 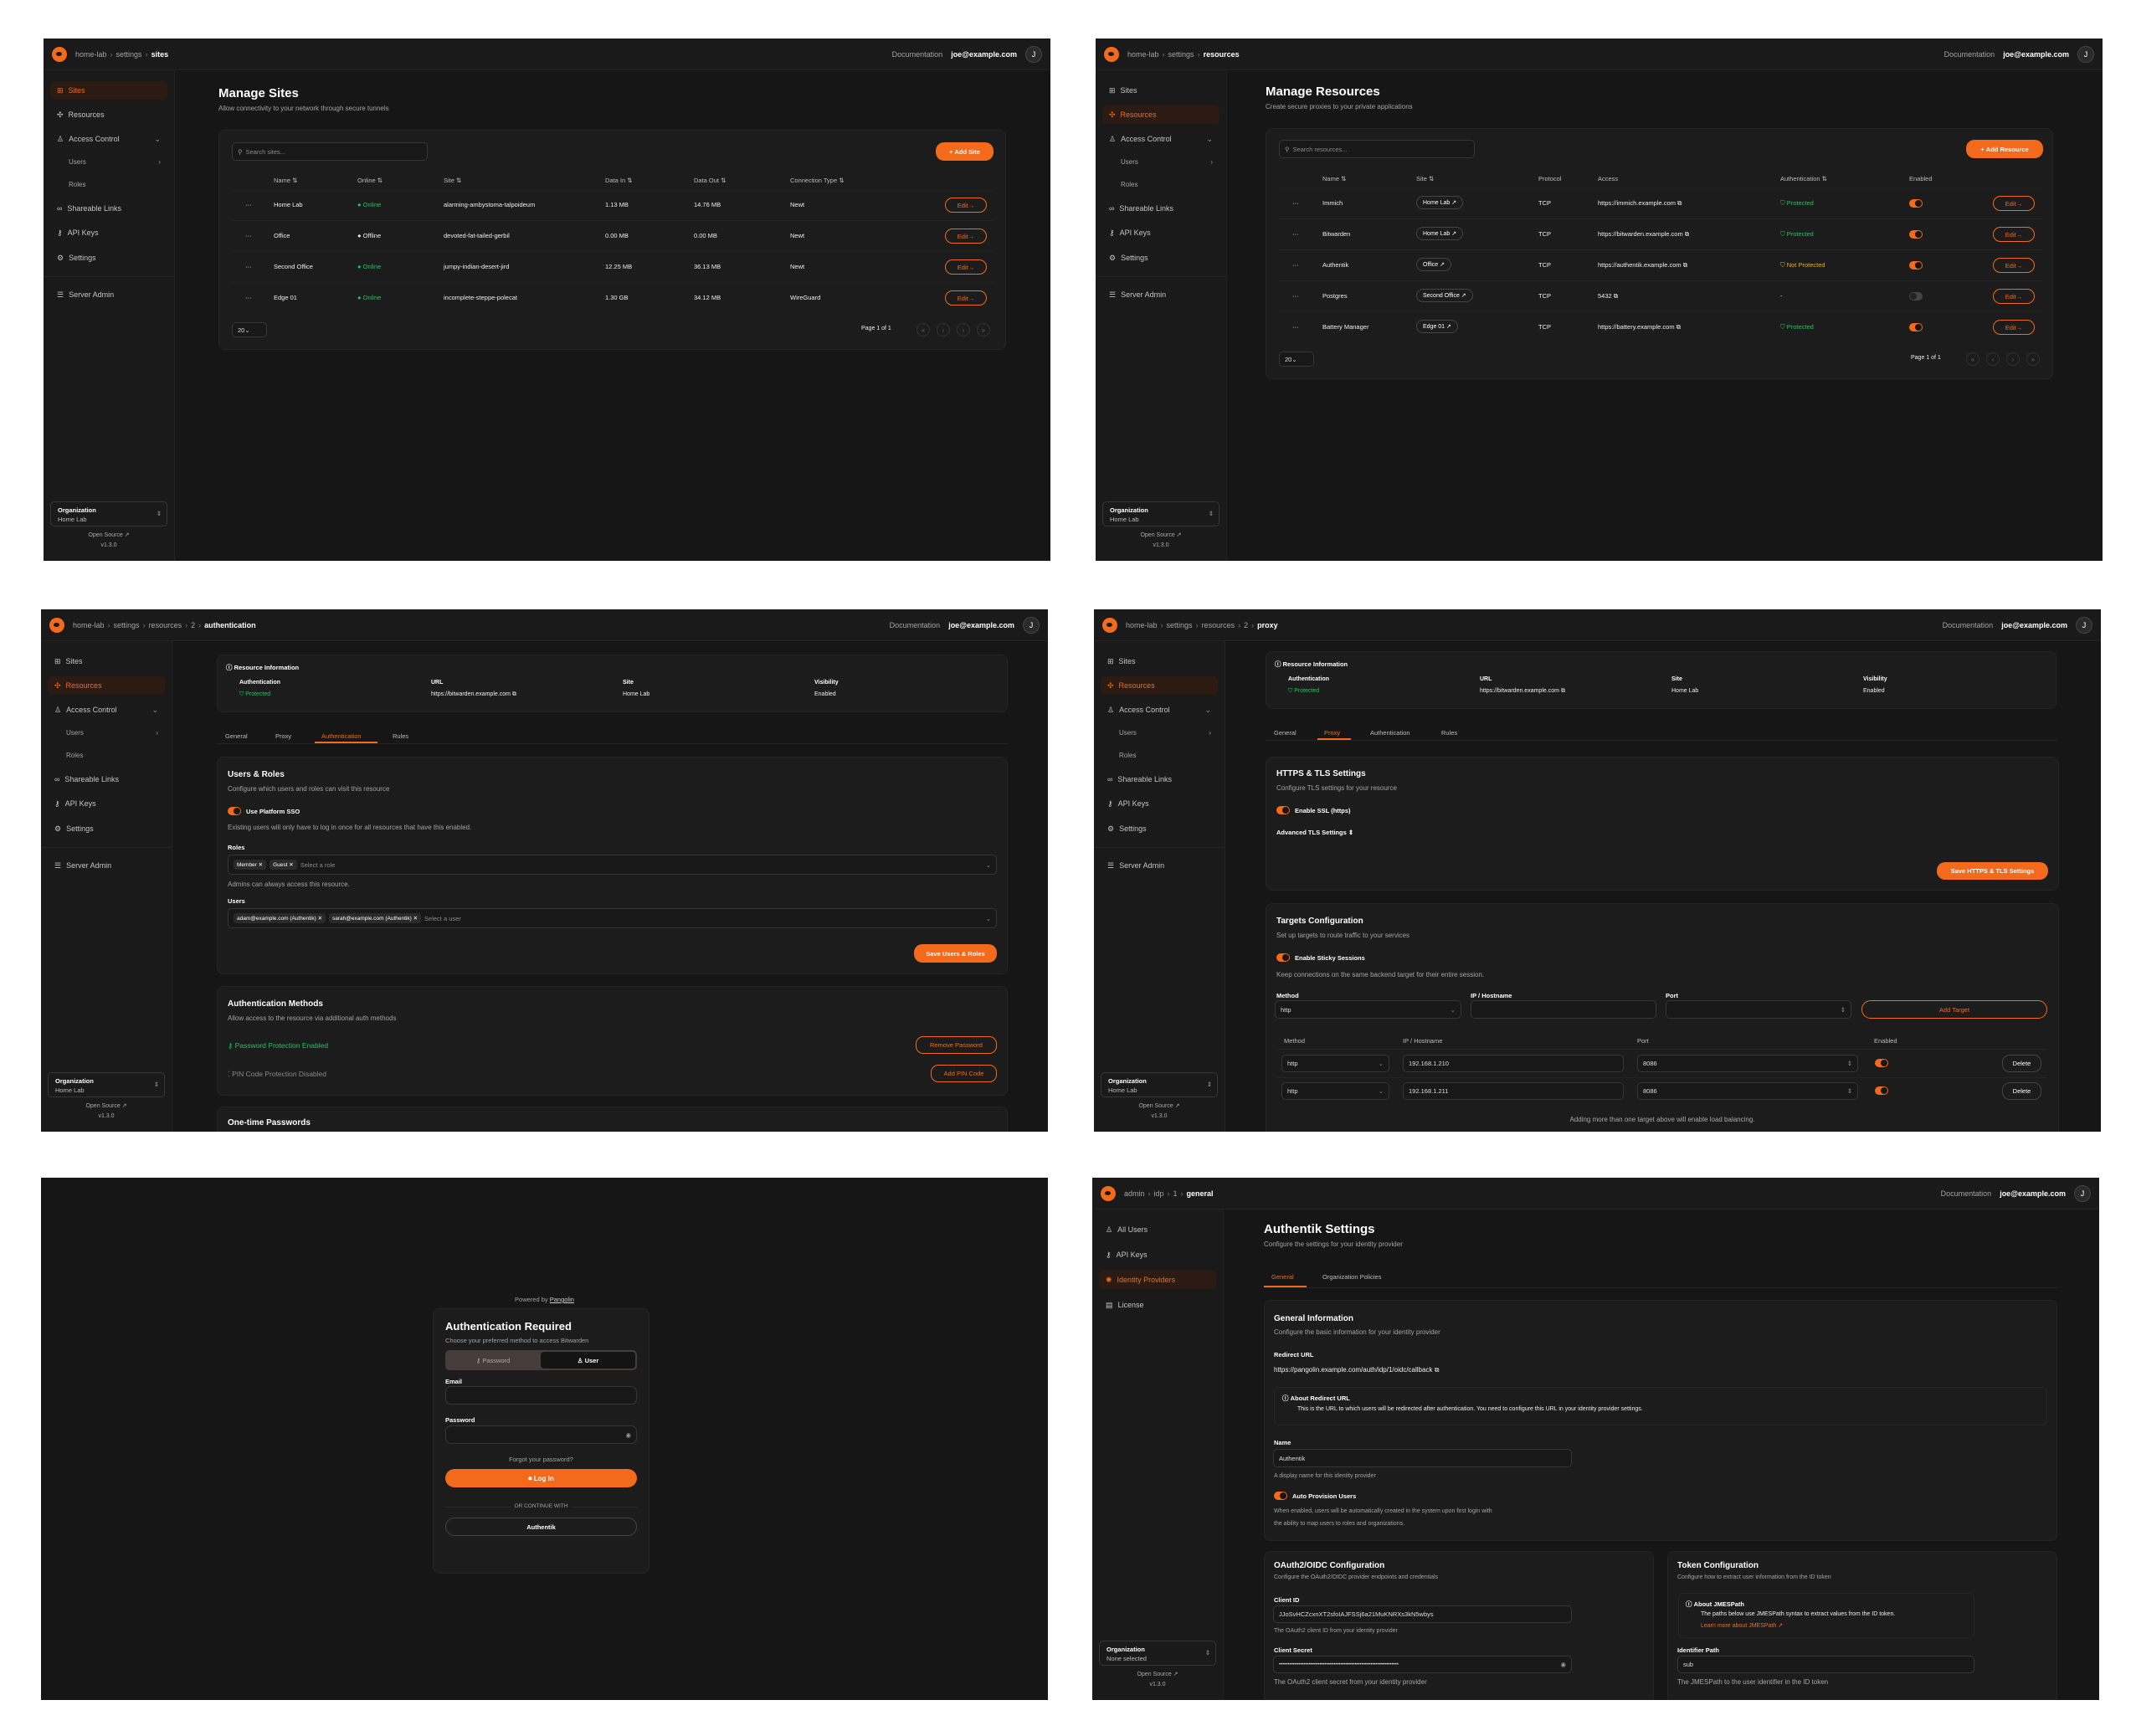 I want to click on tab-rules: Rules, so click(x=1449, y=733).